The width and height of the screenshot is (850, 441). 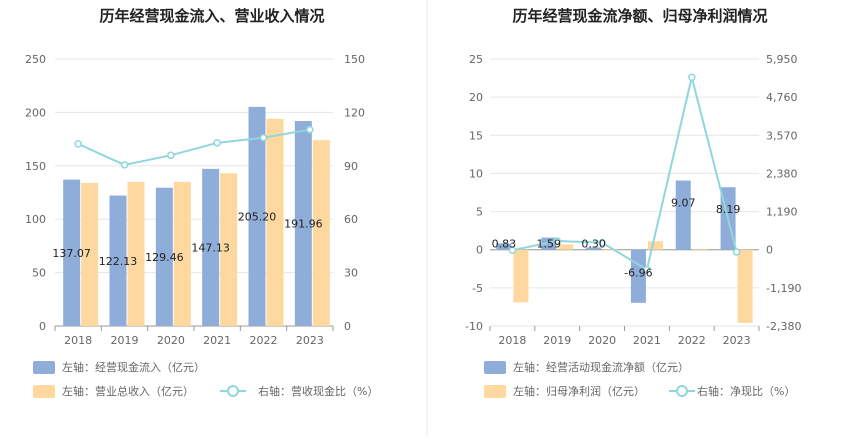 I want to click on left-axis-tick-label: 100, so click(x=35, y=219).